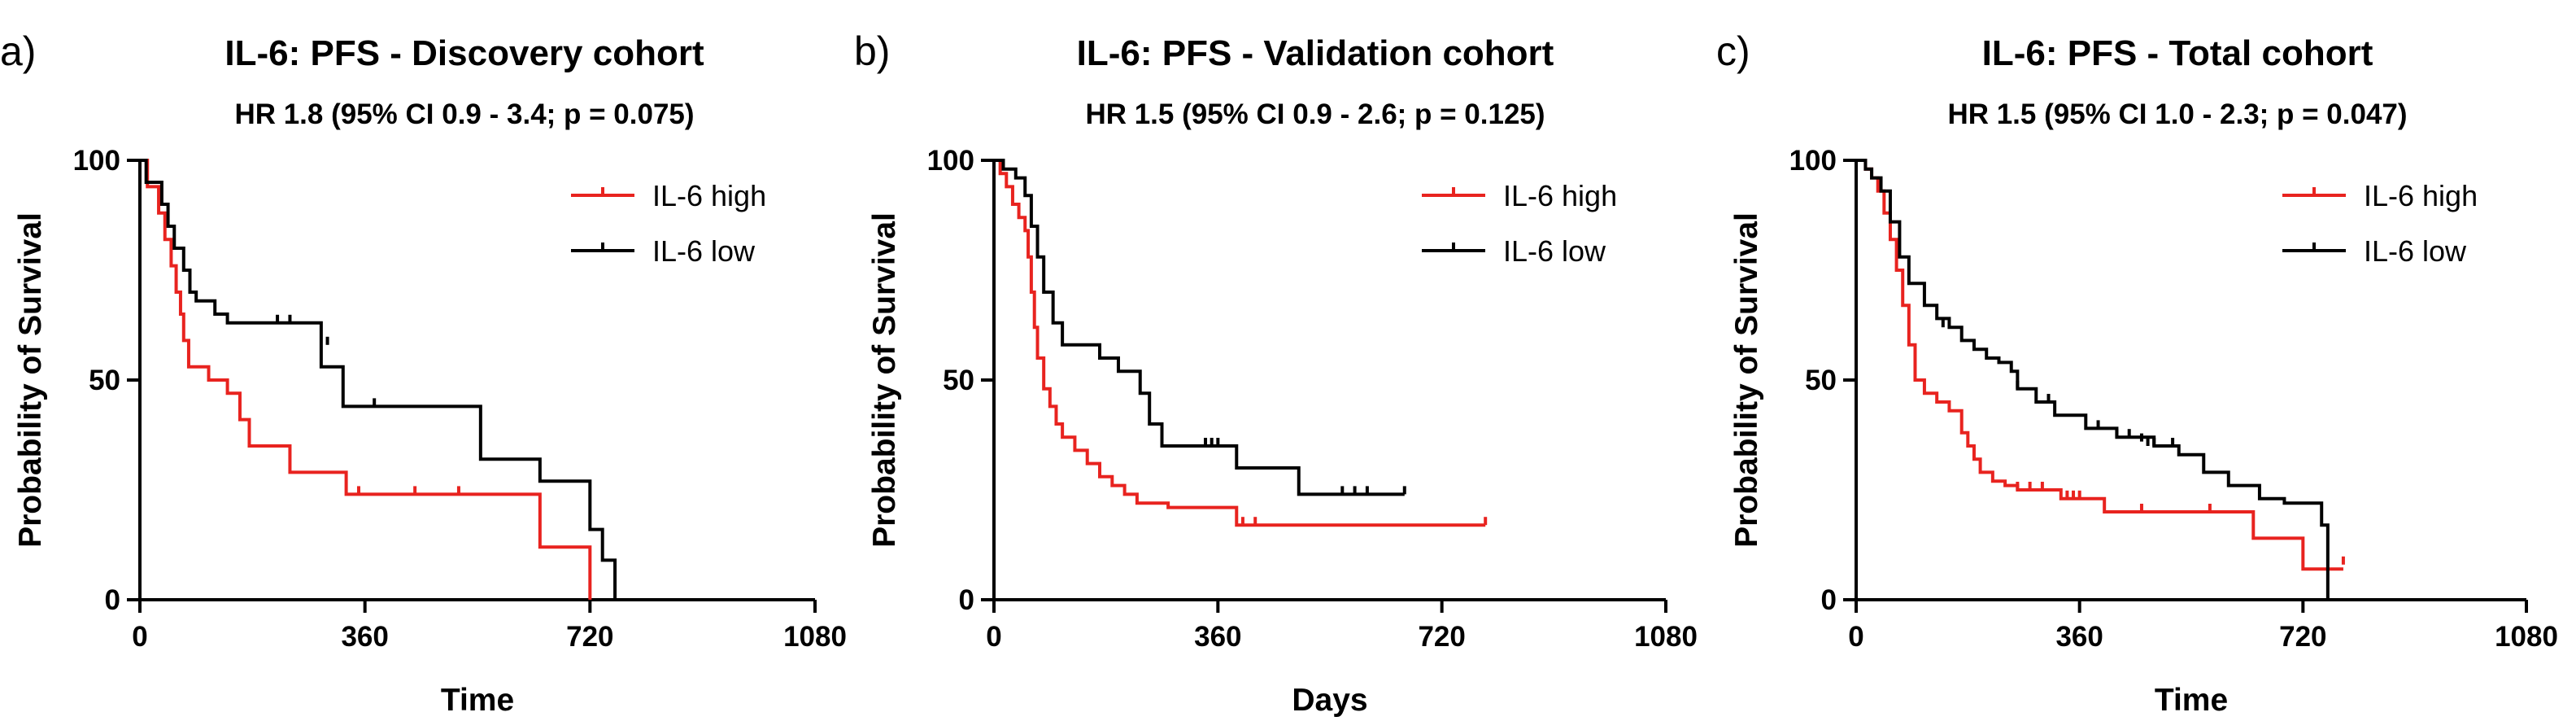 The height and width of the screenshot is (721, 2576). What do you see at coordinates (2177, 53) in the screenshot?
I see `chart-title: IL-6: PFS - Total cohort` at bounding box center [2177, 53].